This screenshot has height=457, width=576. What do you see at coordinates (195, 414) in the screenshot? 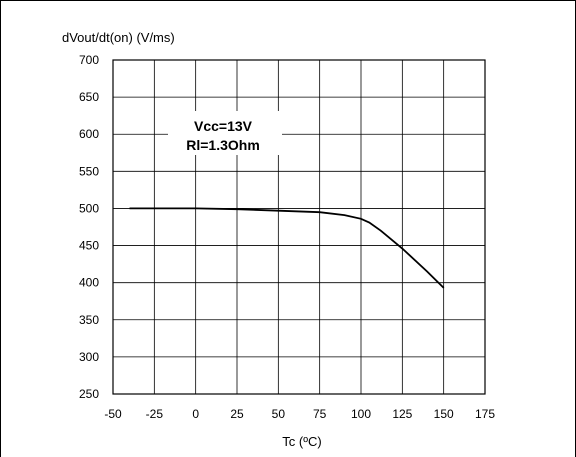
I see `x-tick-label: 0` at bounding box center [195, 414].